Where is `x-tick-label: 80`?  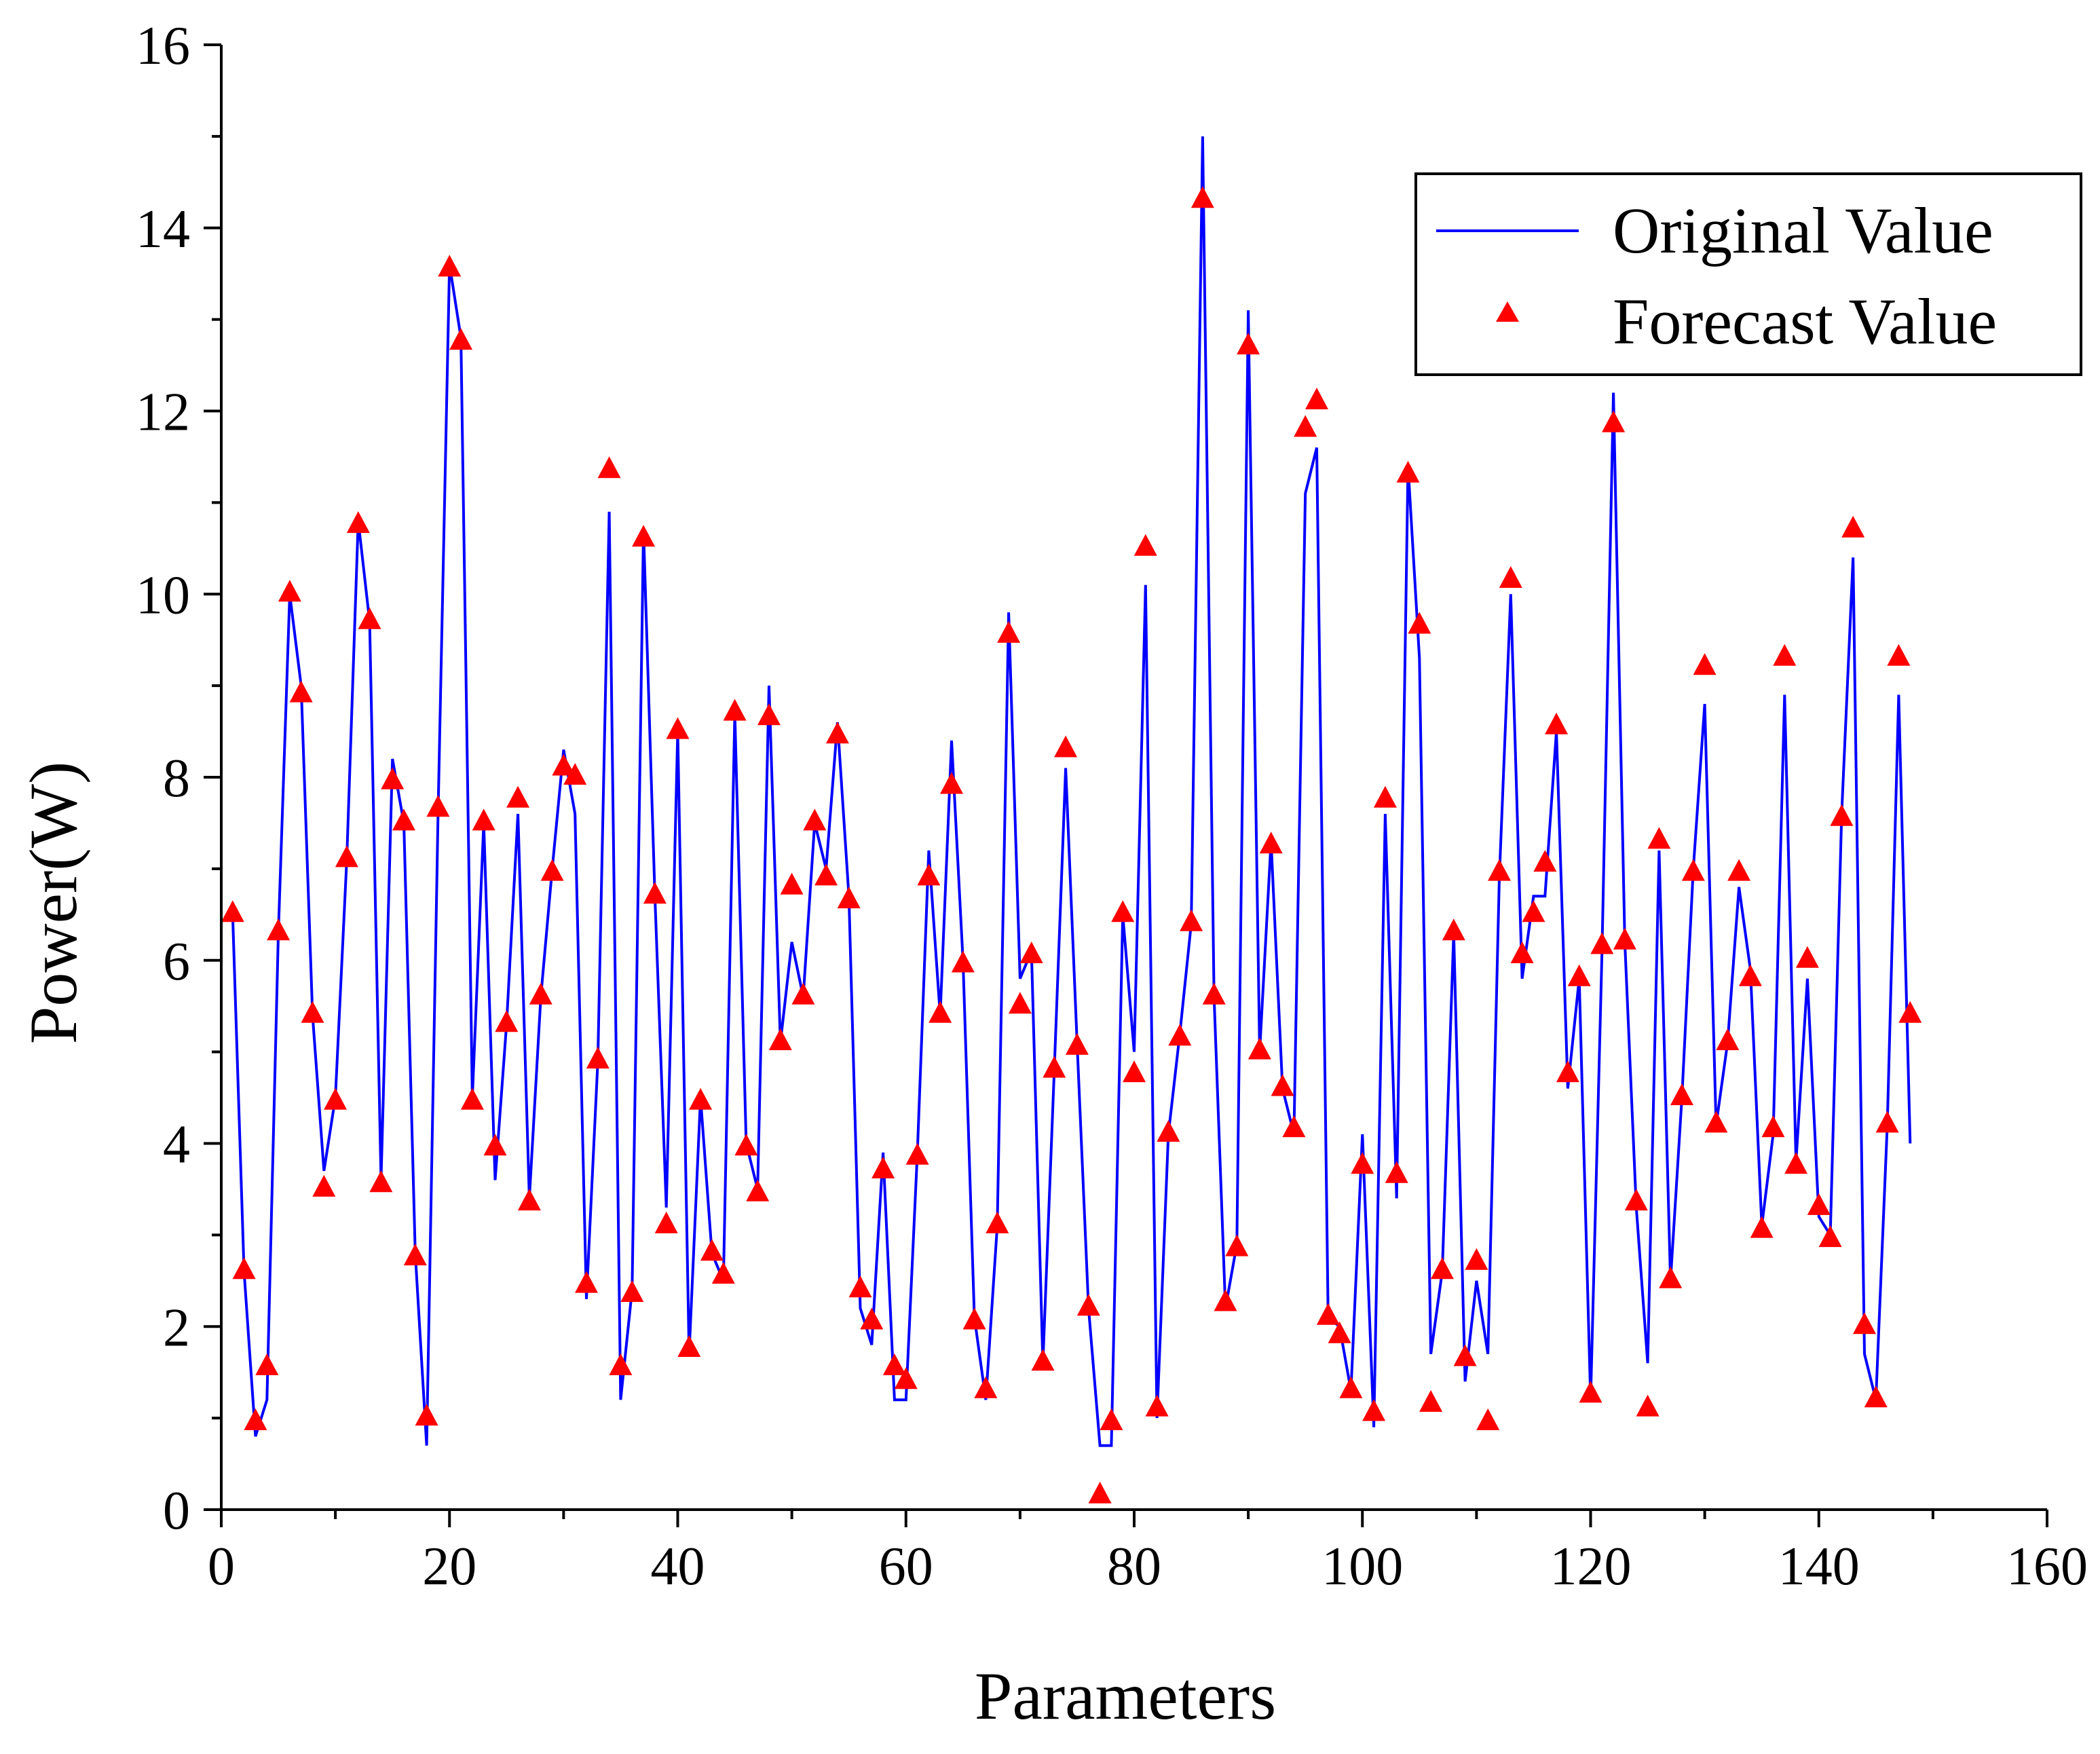 x-tick-label: 80 is located at coordinates (1134, 1567).